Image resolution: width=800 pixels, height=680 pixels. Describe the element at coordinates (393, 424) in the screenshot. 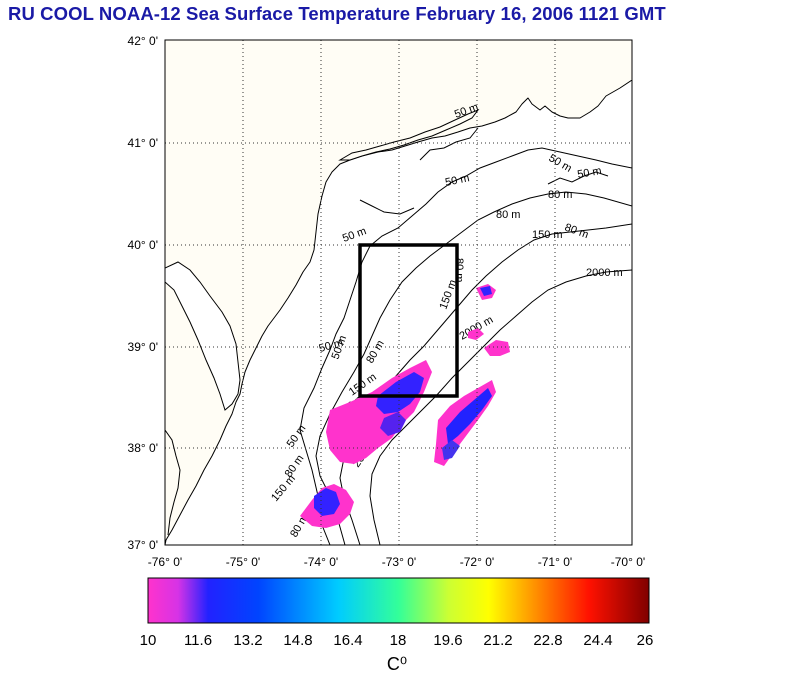

I see `sst-patch-main-cold2` at that location.